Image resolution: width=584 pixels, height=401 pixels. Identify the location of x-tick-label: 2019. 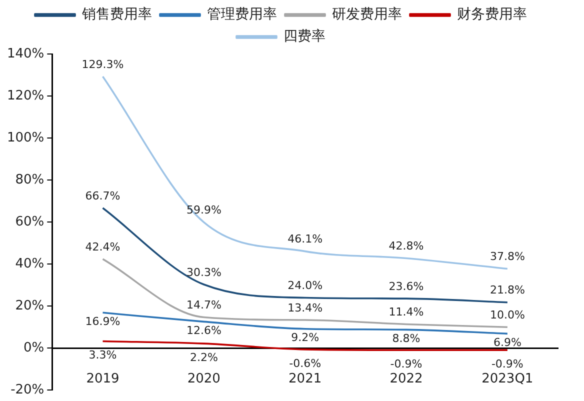
(103, 378).